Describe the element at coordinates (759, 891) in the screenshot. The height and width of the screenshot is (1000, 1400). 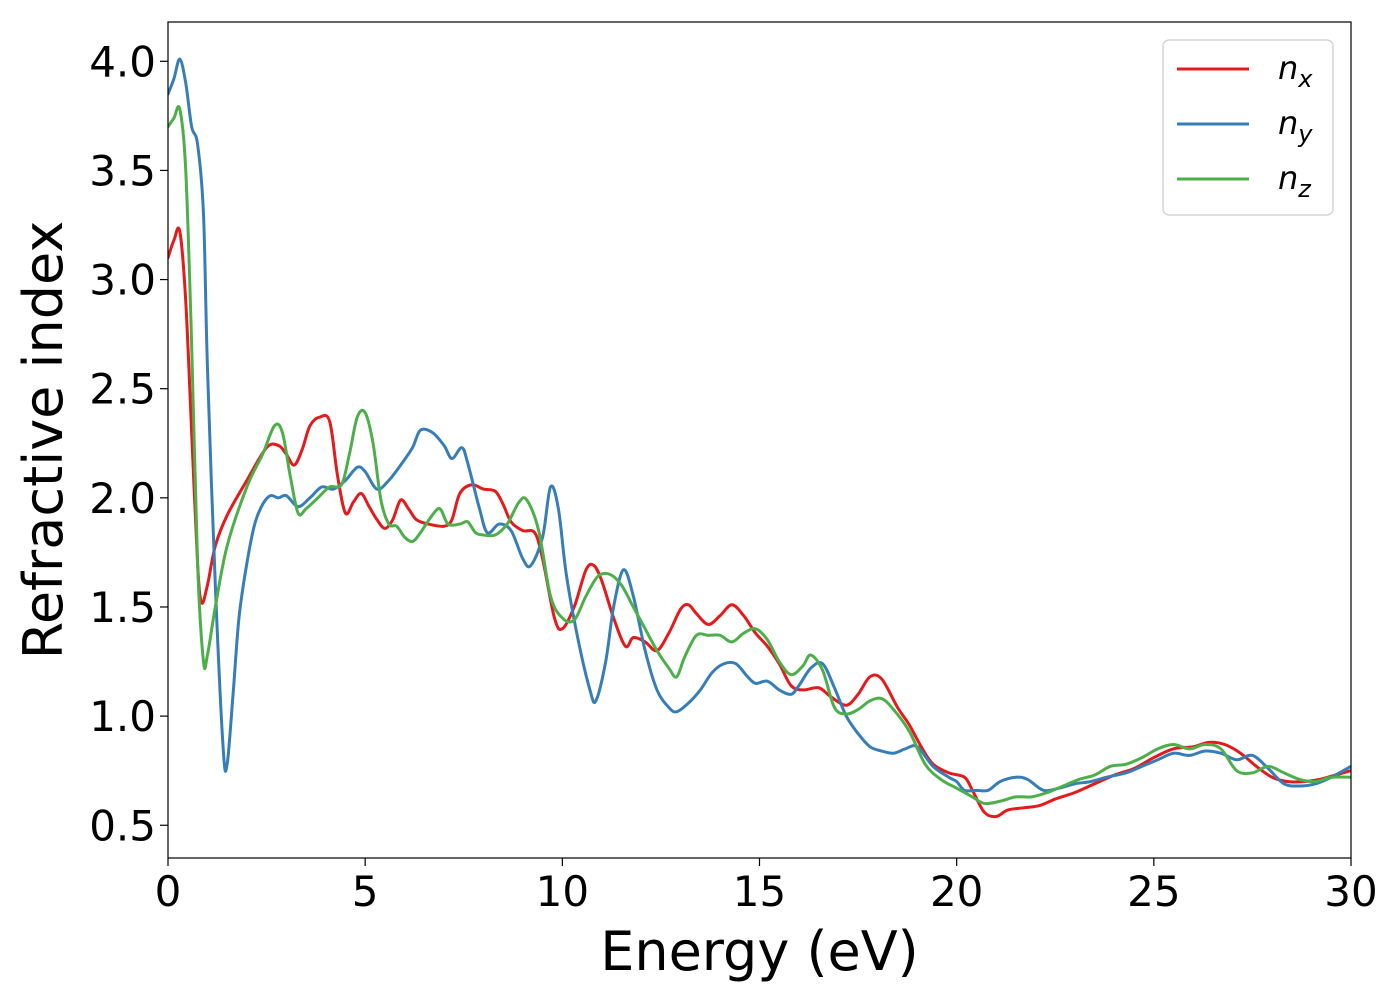
I see `x-tick-label: 15` at that location.